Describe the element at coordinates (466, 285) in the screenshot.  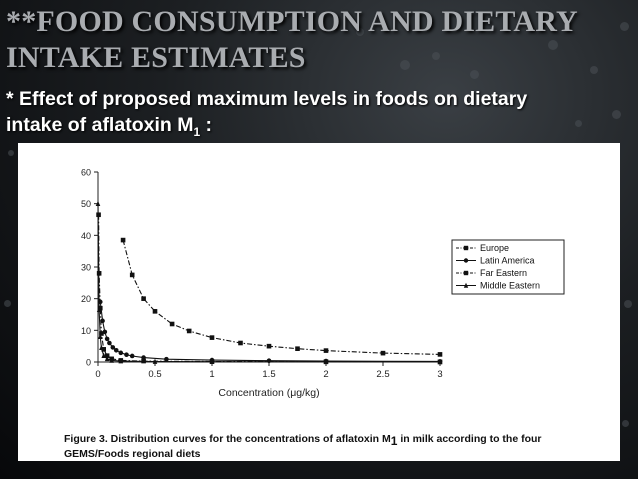
I see `legend-marker-middle-eastern` at that location.